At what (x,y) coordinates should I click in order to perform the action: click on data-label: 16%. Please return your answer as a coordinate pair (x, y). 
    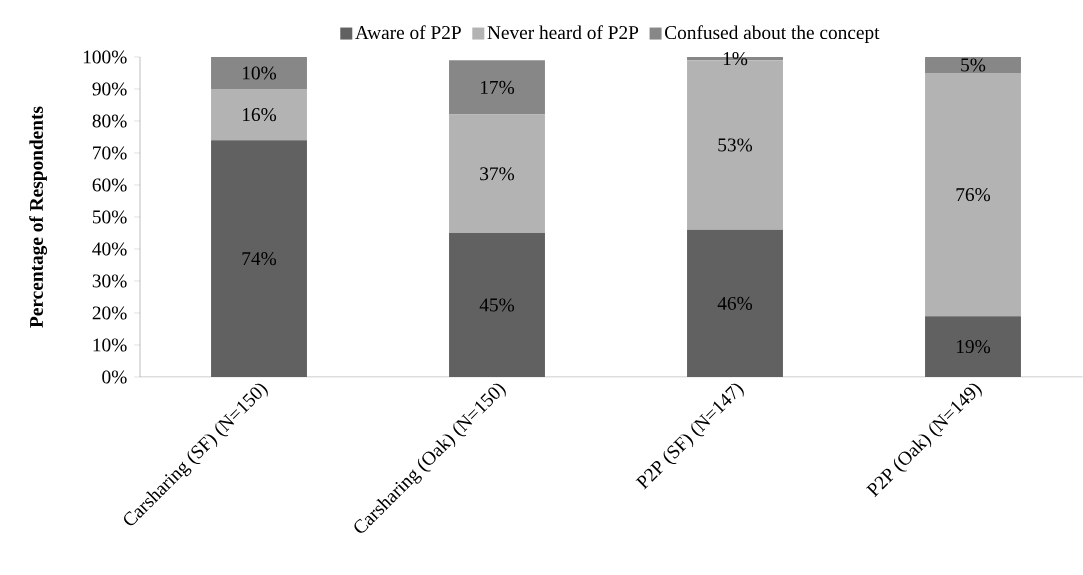
    Looking at the image, I should click on (259, 115).